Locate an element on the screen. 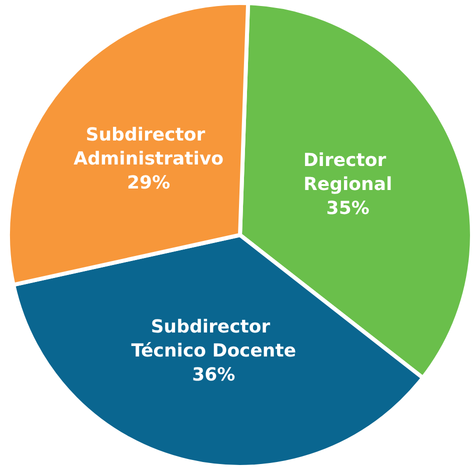  data-label: 29% is located at coordinates (148, 183).